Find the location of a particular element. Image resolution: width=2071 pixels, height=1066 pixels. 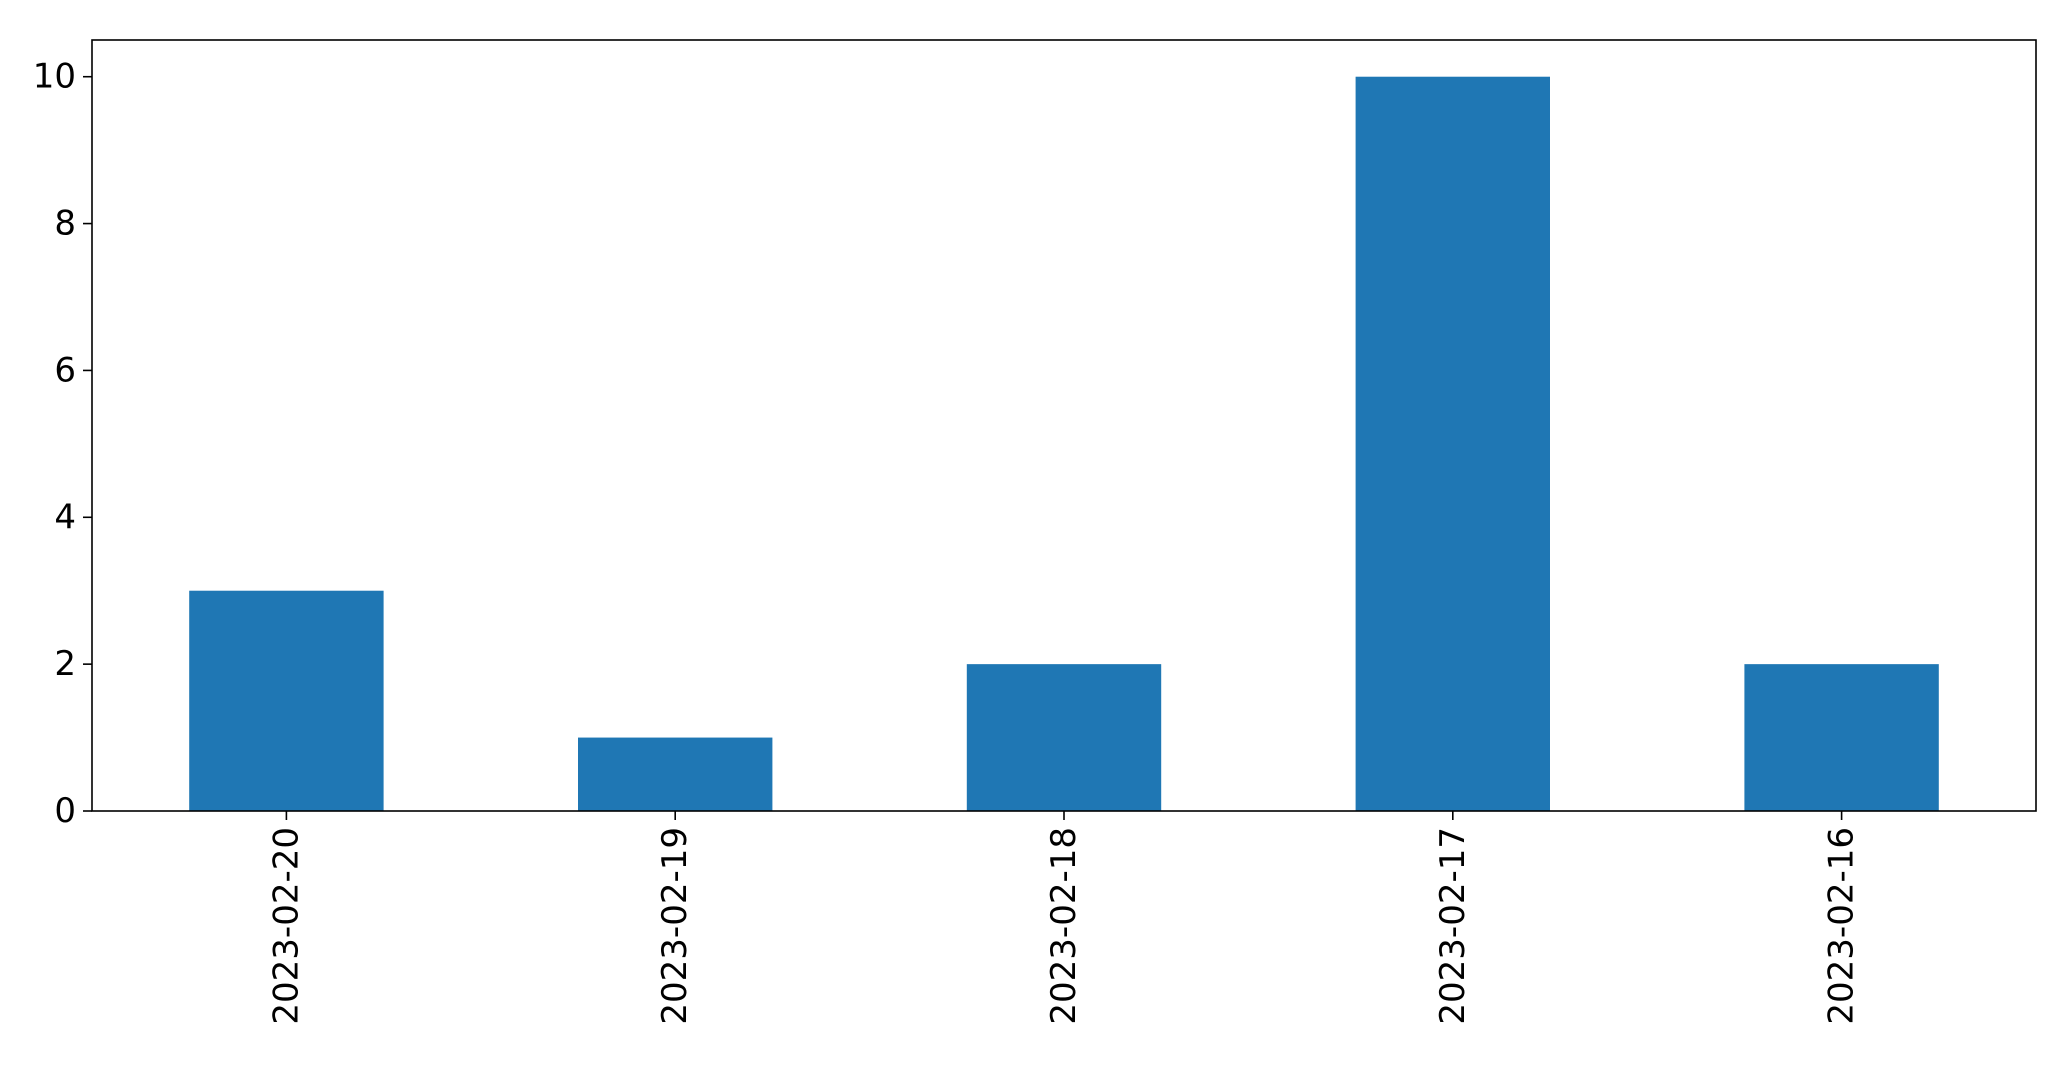

y-tick-label: 0 is located at coordinates (65, 811).